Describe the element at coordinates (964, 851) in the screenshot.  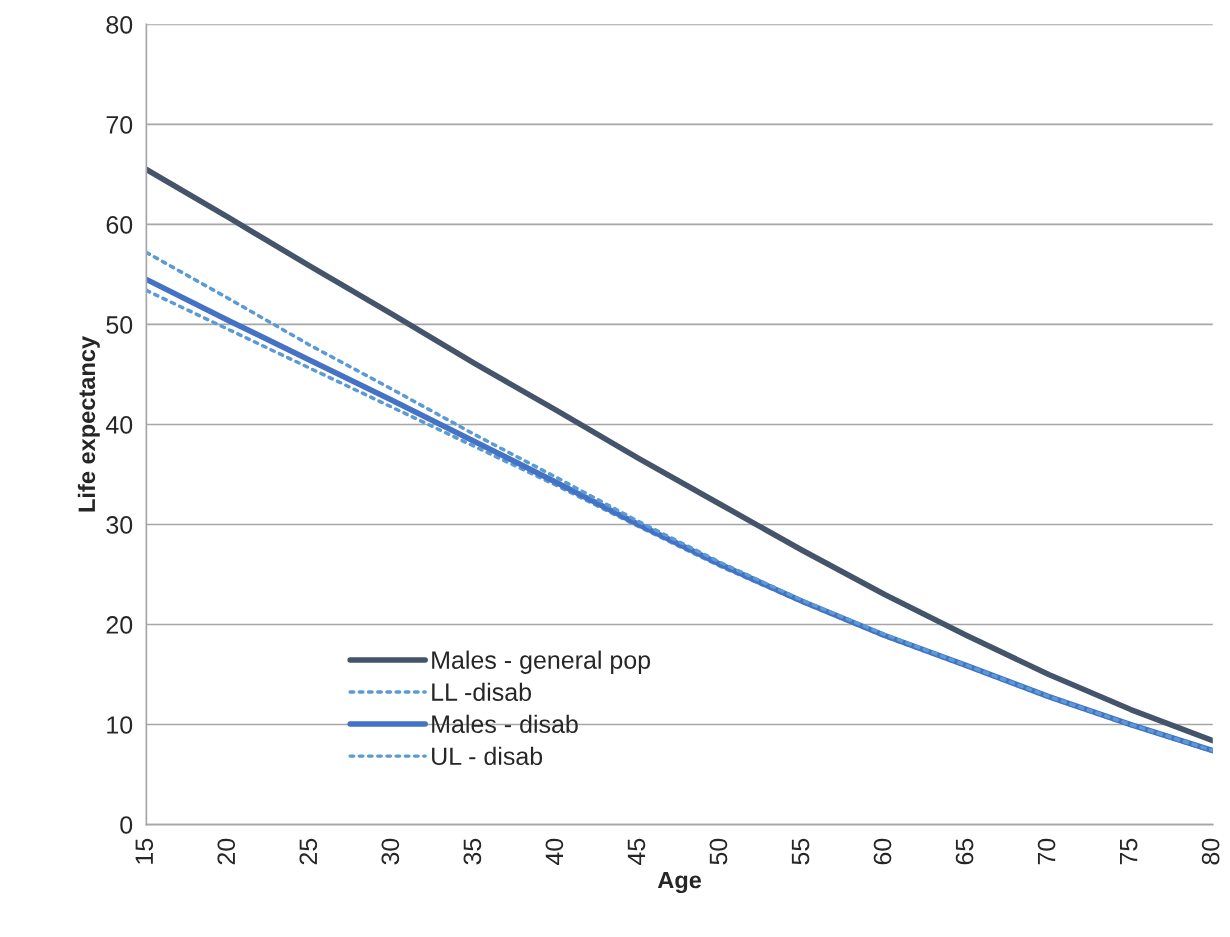
I see `x-tick-label: 65` at that location.